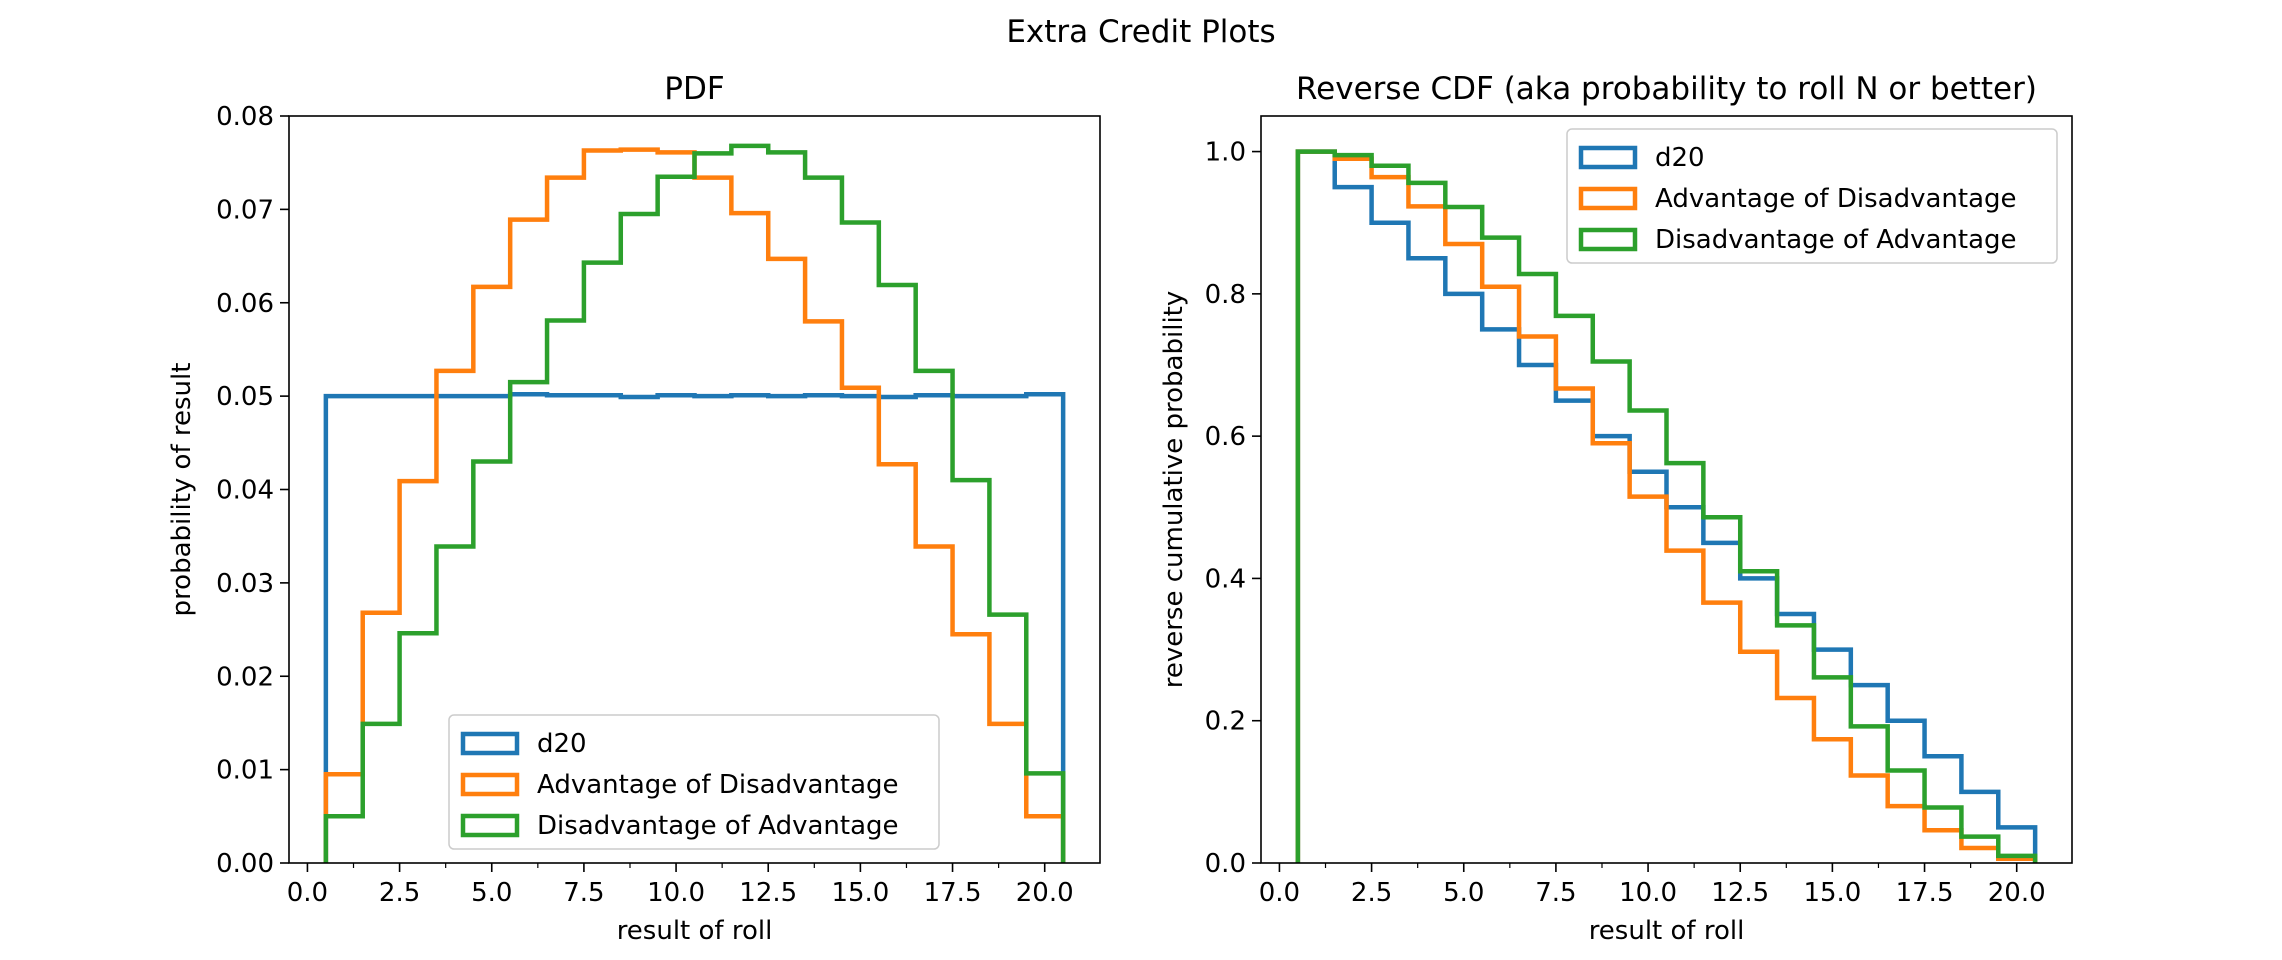 Image resolution: width=2282 pixels, height=960 pixels. Describe the element at coordinates (1225, 295) in the screenshot. I see `y-tick-label: 0.8` at that location.